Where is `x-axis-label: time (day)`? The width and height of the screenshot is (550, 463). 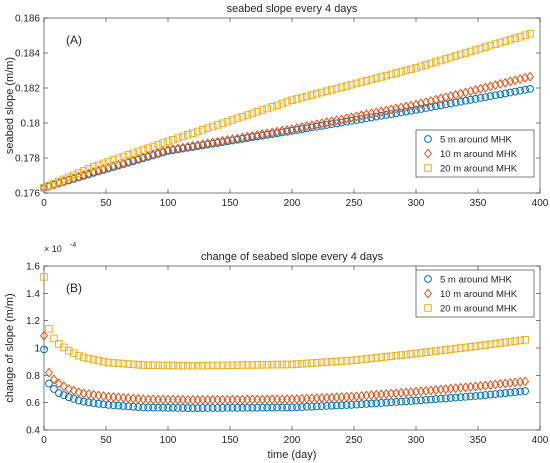
x-axis-label: time (day) is located at coordinates (292, 455).